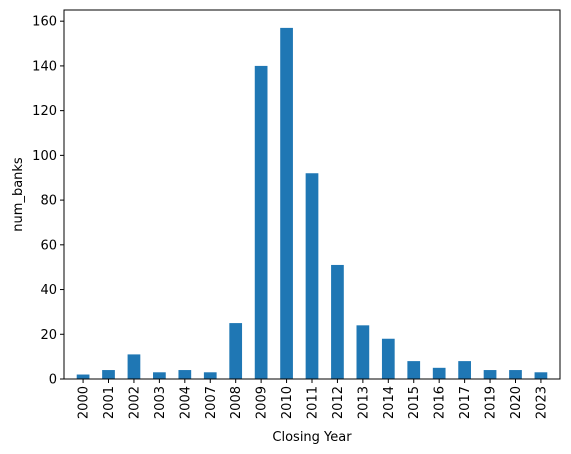 This screenshot has width=571, height=454. I want to click on bar-2004, so click(185, 374).